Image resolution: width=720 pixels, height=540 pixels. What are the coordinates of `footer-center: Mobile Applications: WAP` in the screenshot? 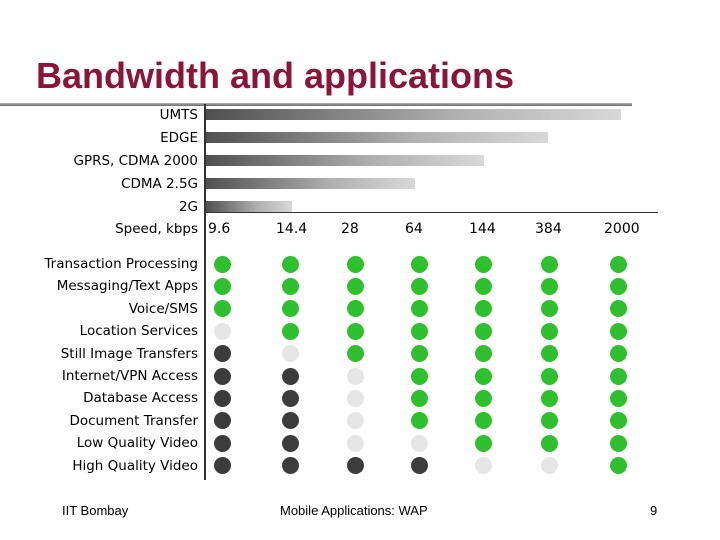 It's located at (354, 510).